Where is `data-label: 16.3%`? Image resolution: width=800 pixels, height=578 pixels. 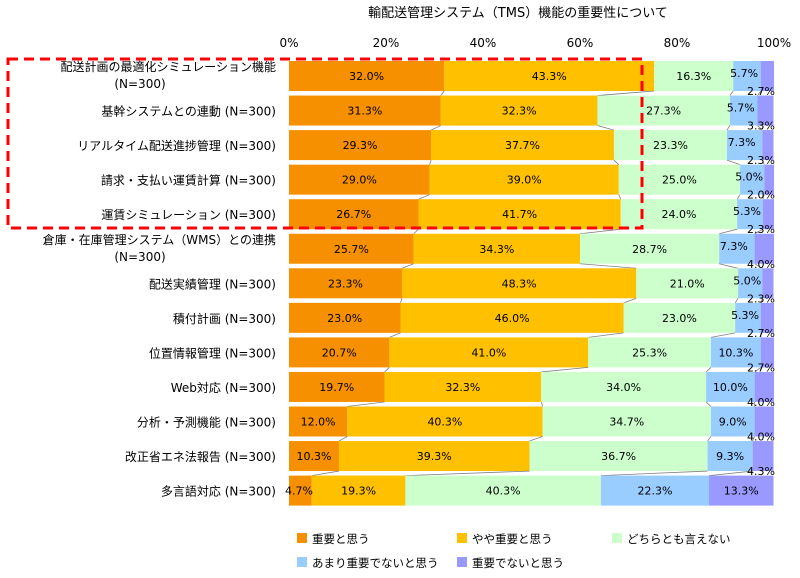
data-label: 16.3% is located at coordinates (693, 76).